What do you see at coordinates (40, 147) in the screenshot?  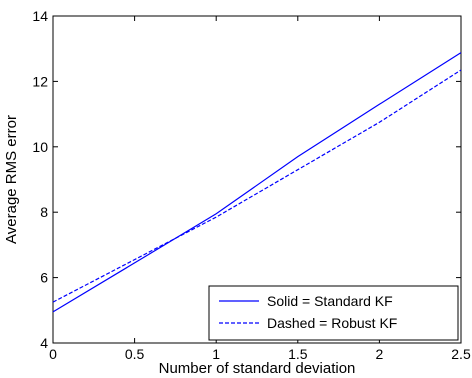 I see `y-tick-label: 10` at bounding box center [40, 147].